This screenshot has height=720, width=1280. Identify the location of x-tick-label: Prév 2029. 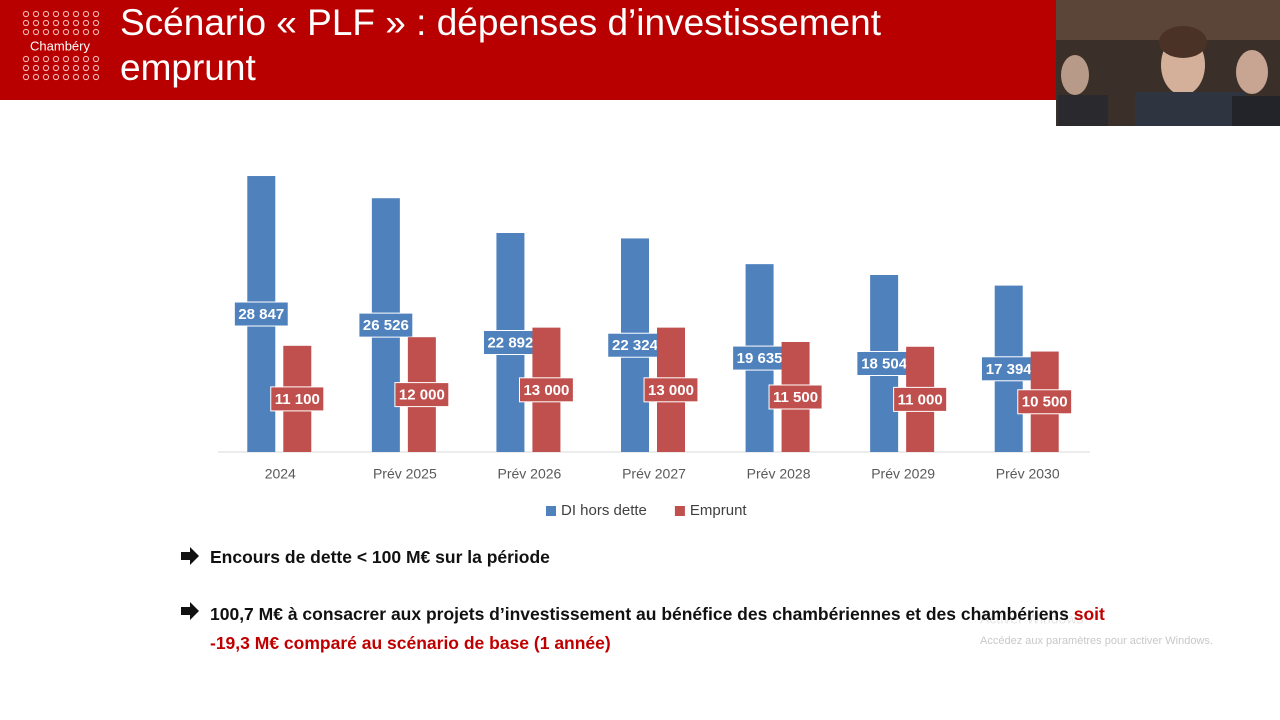
(903, 474).